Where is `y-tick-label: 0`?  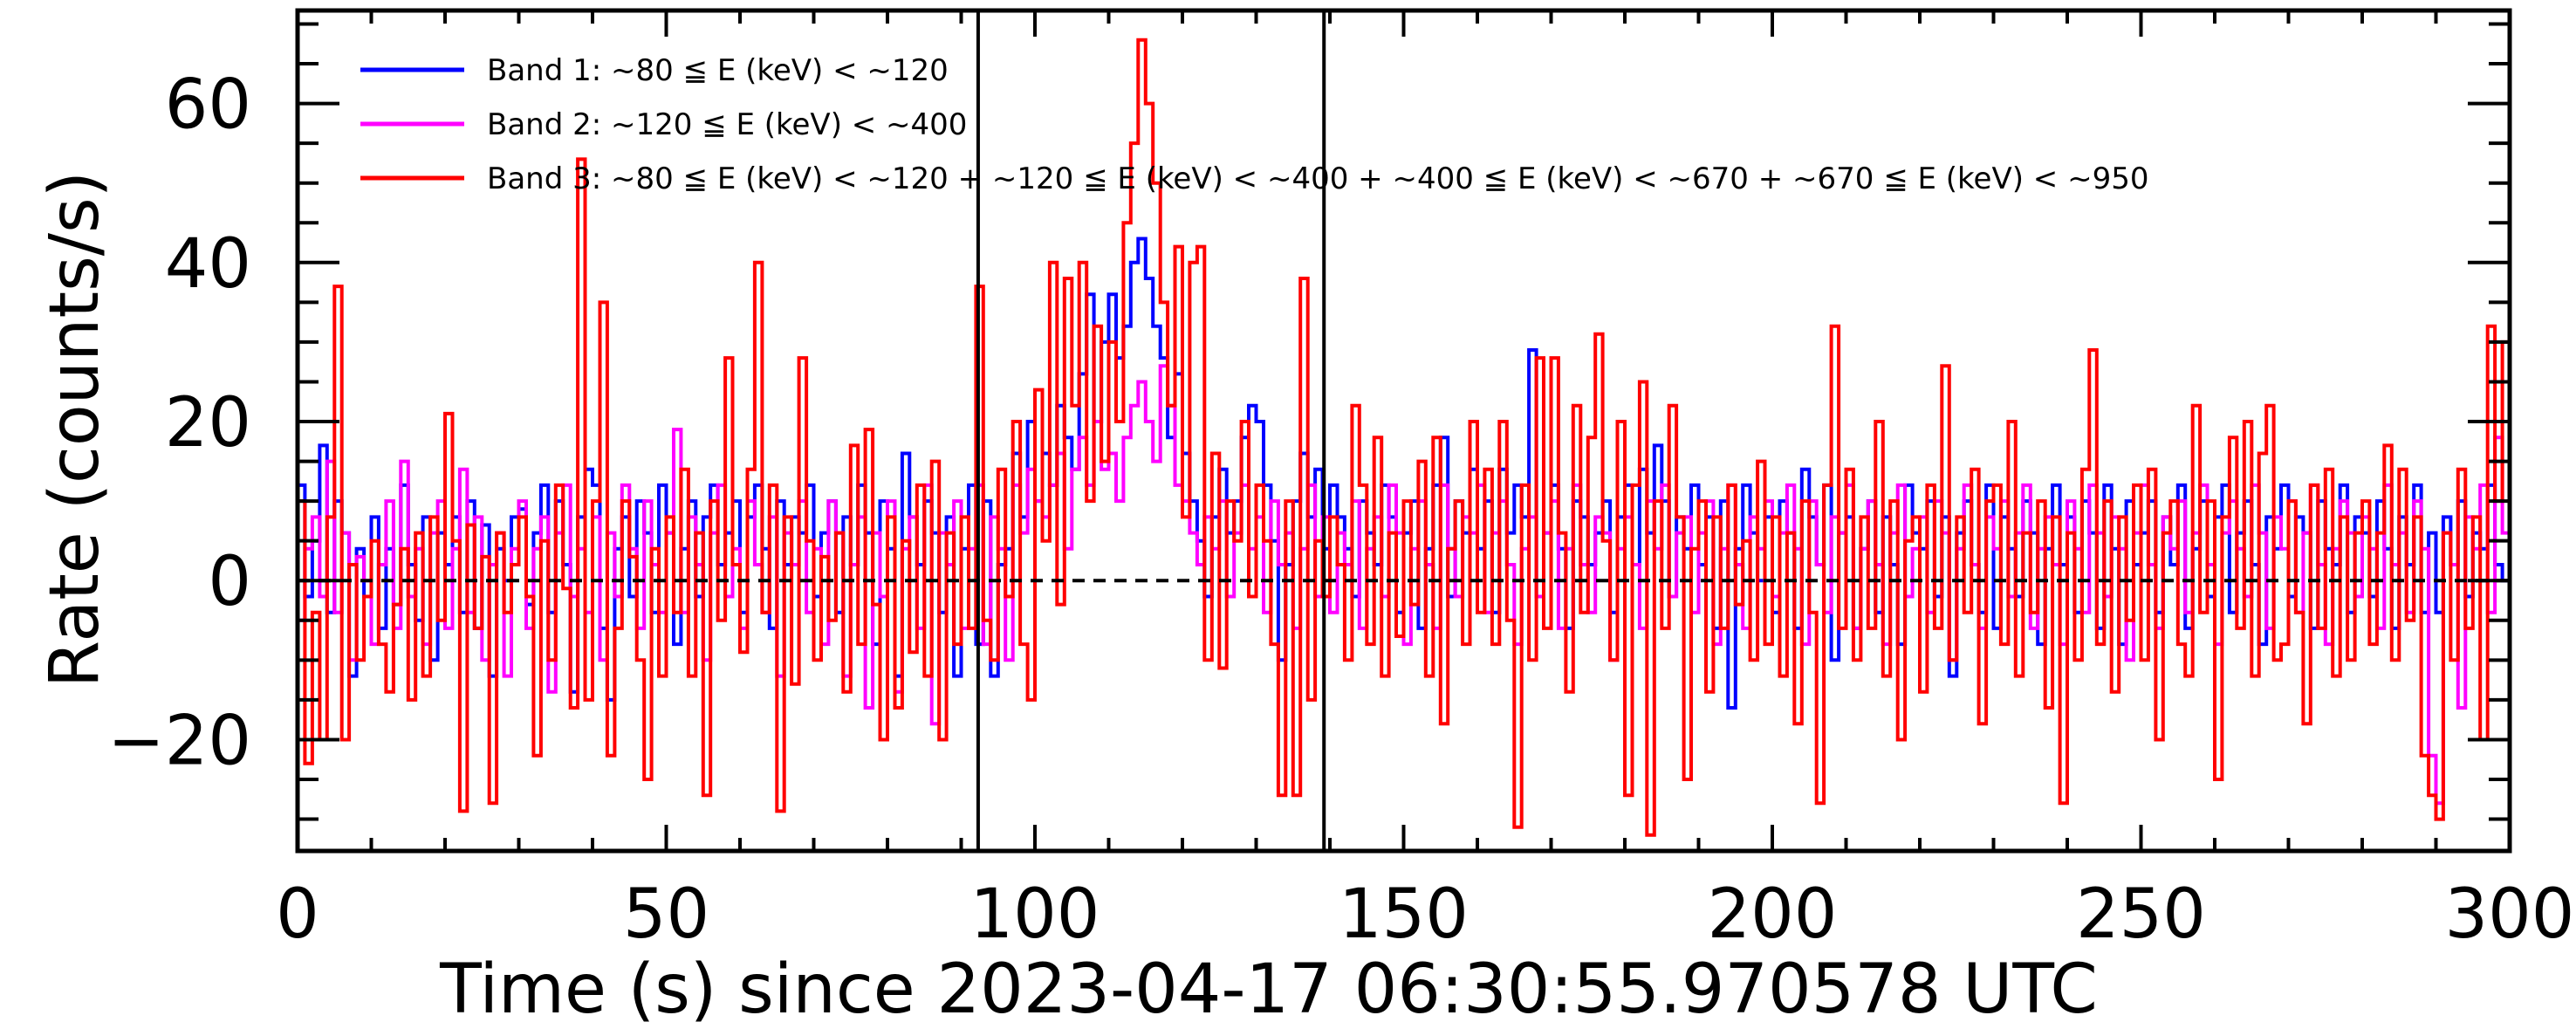 y-tick-label: 0 is located at coordinates (229, 582).